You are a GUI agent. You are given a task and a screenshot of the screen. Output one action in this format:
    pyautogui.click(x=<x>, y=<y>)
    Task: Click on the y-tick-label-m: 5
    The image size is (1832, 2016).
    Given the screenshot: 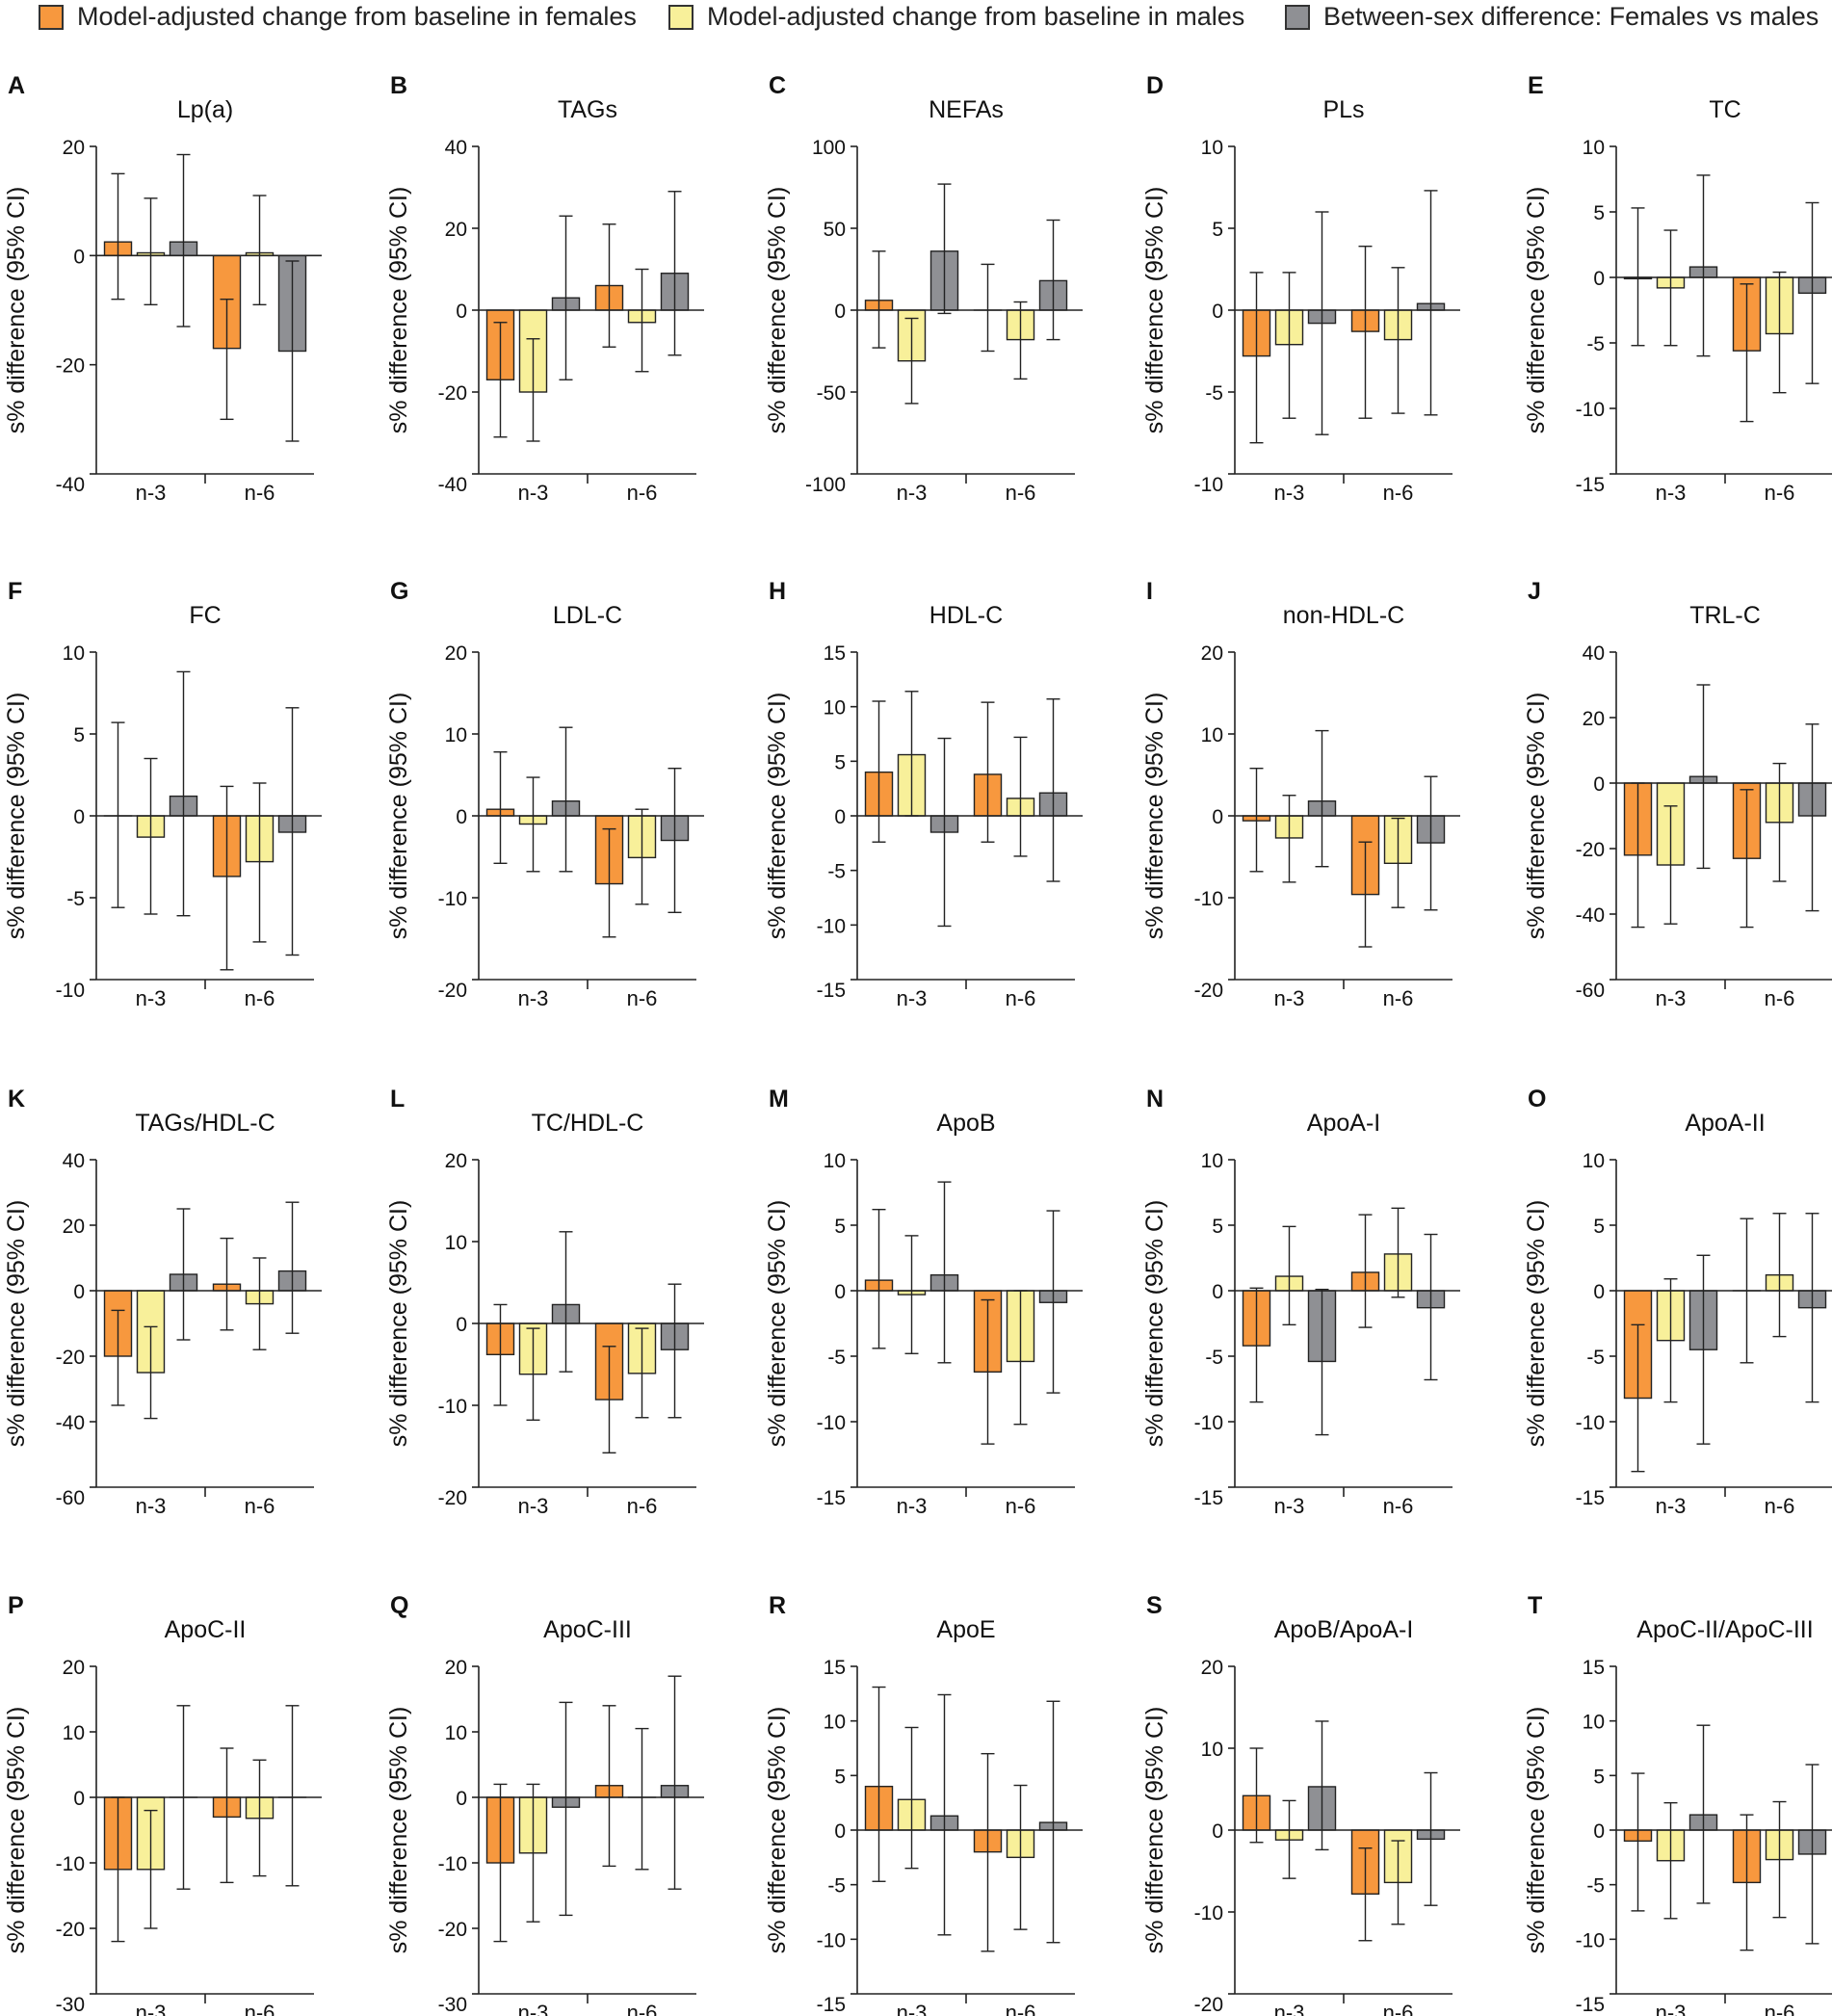 What is the action you would take?
    pyautogui.click(x=840, y=1227)
    